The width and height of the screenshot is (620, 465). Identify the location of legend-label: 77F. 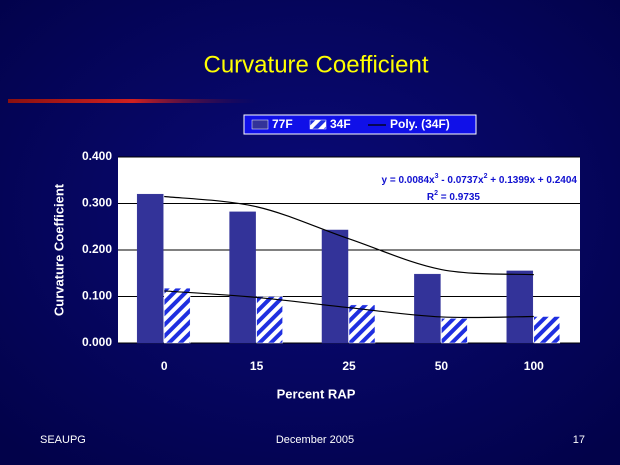
(282, 124).